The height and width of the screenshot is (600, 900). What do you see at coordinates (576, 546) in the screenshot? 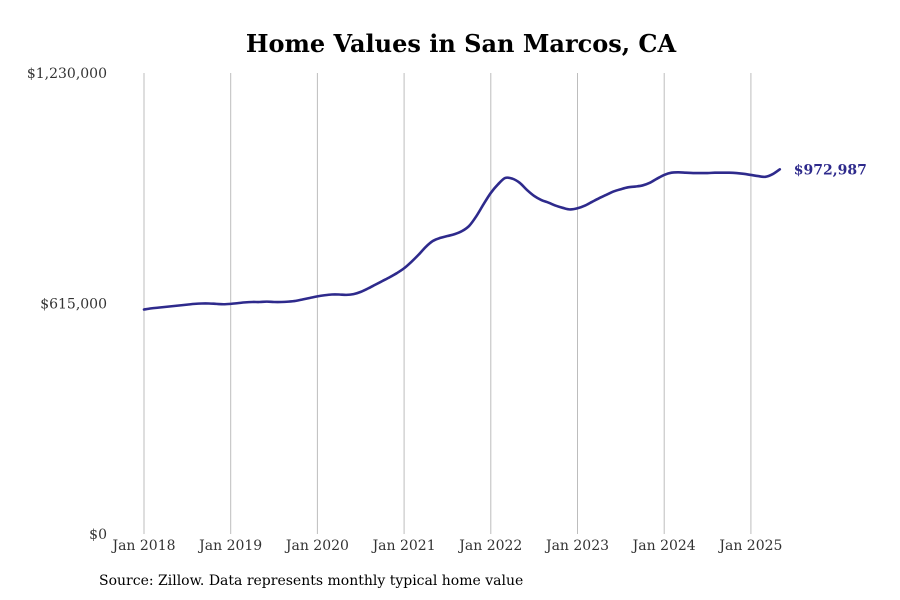
I see `x-tick-label: Jan 2023` at bounding box center [576, 546].